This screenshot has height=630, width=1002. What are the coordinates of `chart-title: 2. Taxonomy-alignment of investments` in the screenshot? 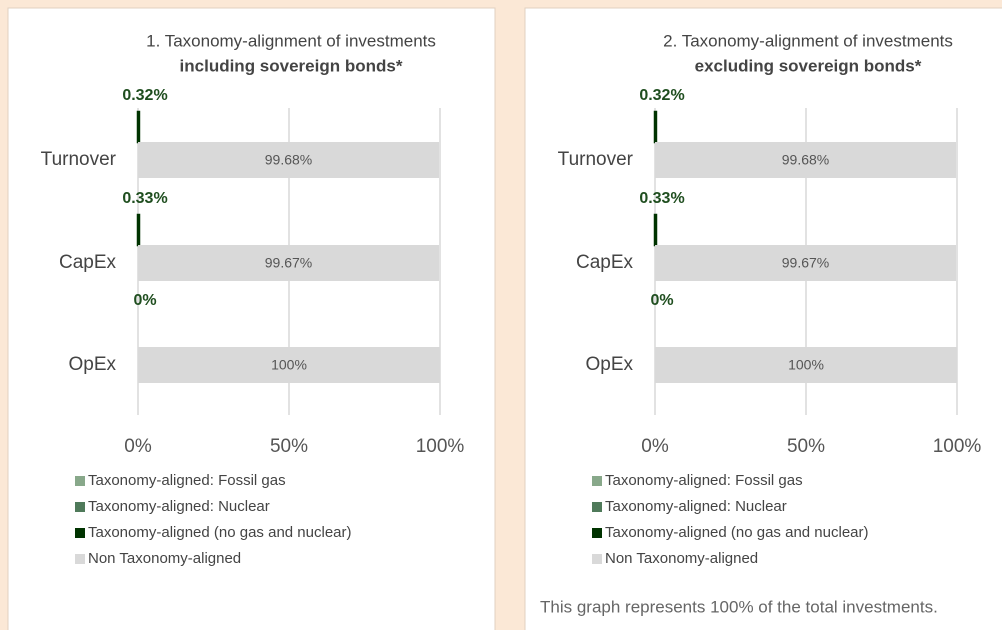 It's located at (808, 40).